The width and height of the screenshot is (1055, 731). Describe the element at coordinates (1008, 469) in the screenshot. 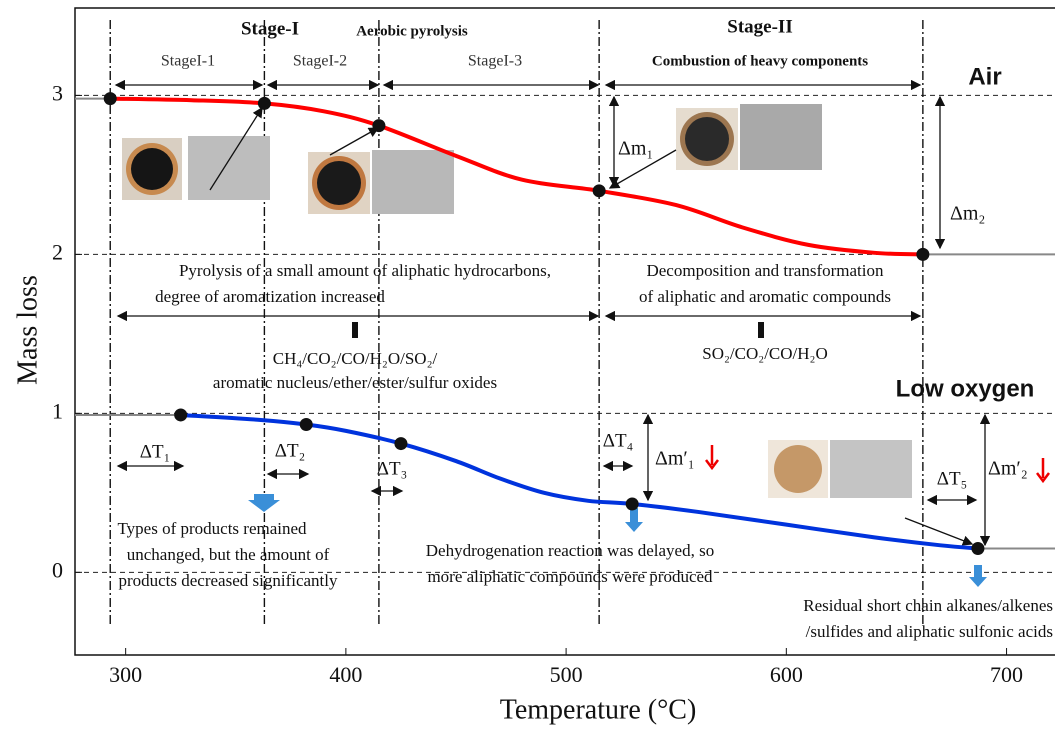

I see `delta-label: Δm′₂` at that location.